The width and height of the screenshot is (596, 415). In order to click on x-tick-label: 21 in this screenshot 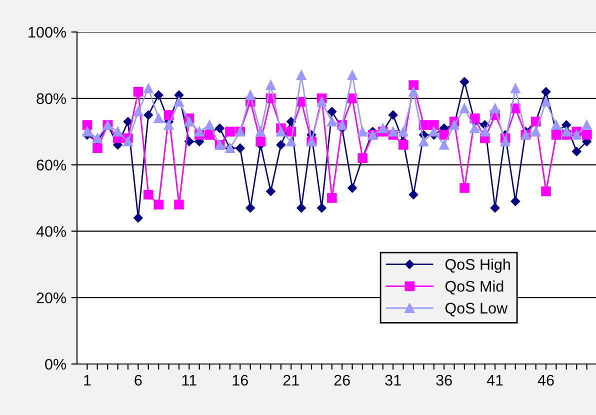, I will do `click(291, 380)`.